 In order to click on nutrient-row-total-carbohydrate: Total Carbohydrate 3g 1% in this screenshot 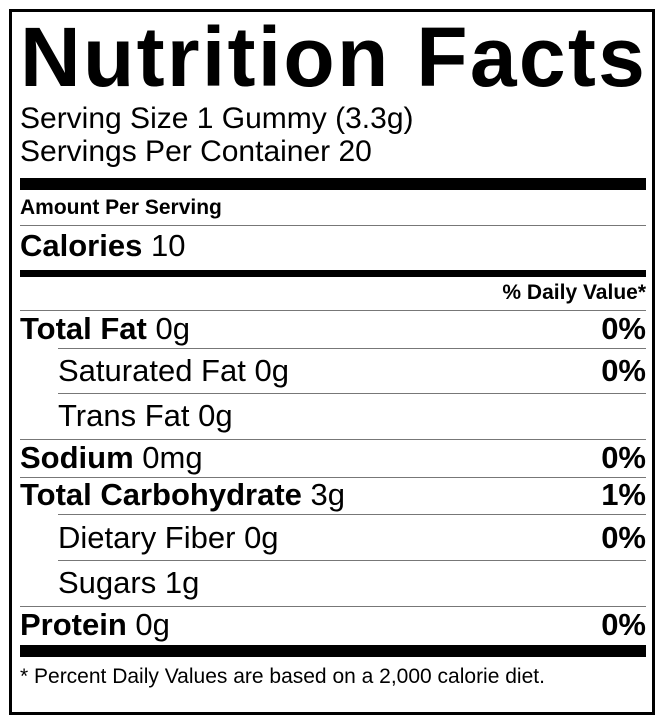, I will do `click(333, 495)`.